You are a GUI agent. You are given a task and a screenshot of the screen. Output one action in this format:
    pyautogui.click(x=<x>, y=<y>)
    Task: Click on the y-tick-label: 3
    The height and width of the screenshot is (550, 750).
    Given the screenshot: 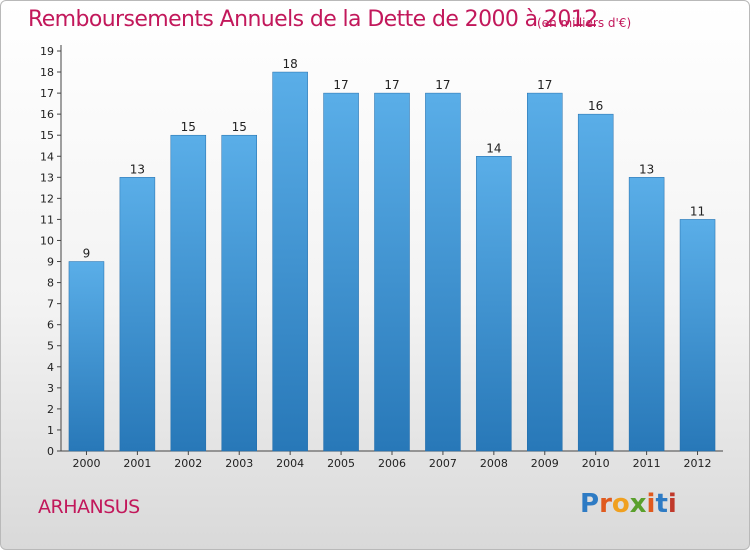 What is the action you would take?
    pyautogui.click(x=50, y=388)
    